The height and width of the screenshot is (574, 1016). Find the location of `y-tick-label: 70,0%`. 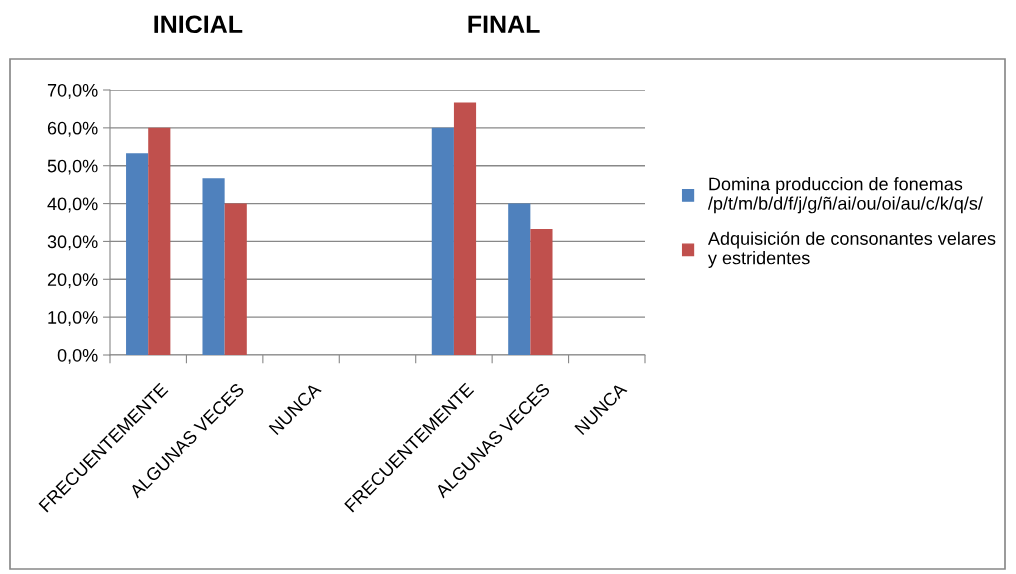

y-tick-label: 70,0% is located at coordinates (72, 91).